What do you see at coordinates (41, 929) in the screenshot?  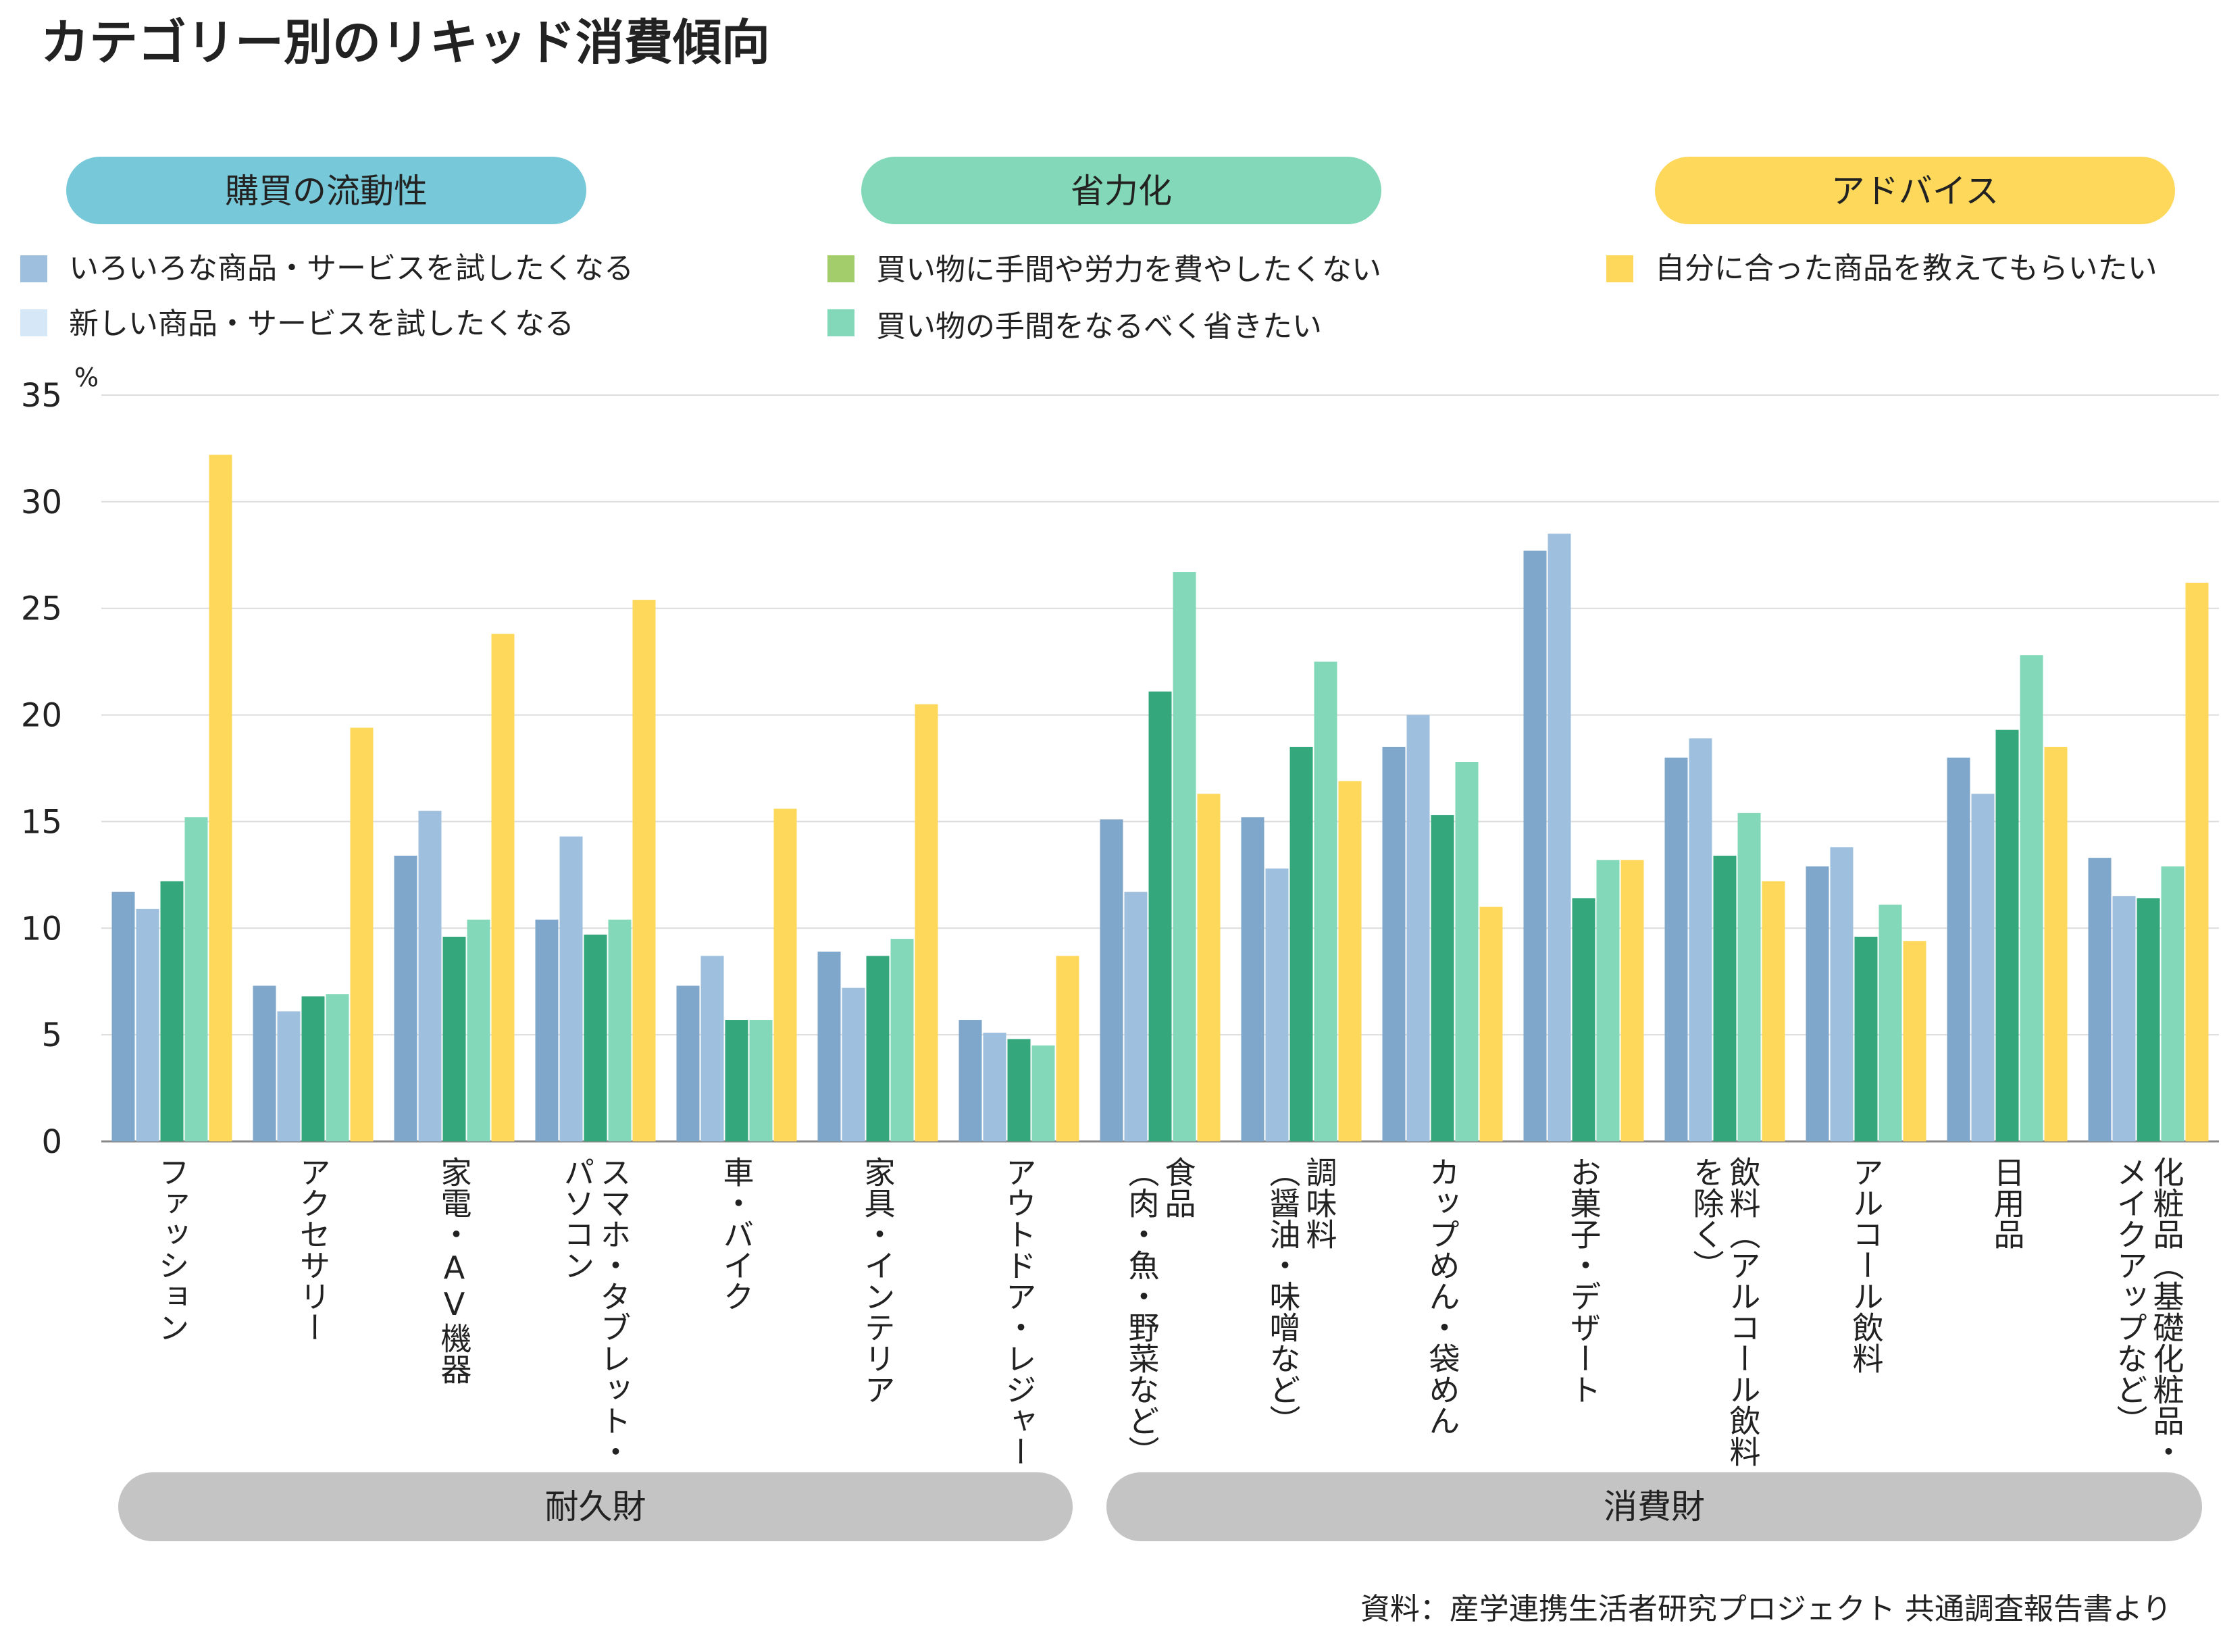 I see `y-tick-label: 10` at bounding box center [41, 929].